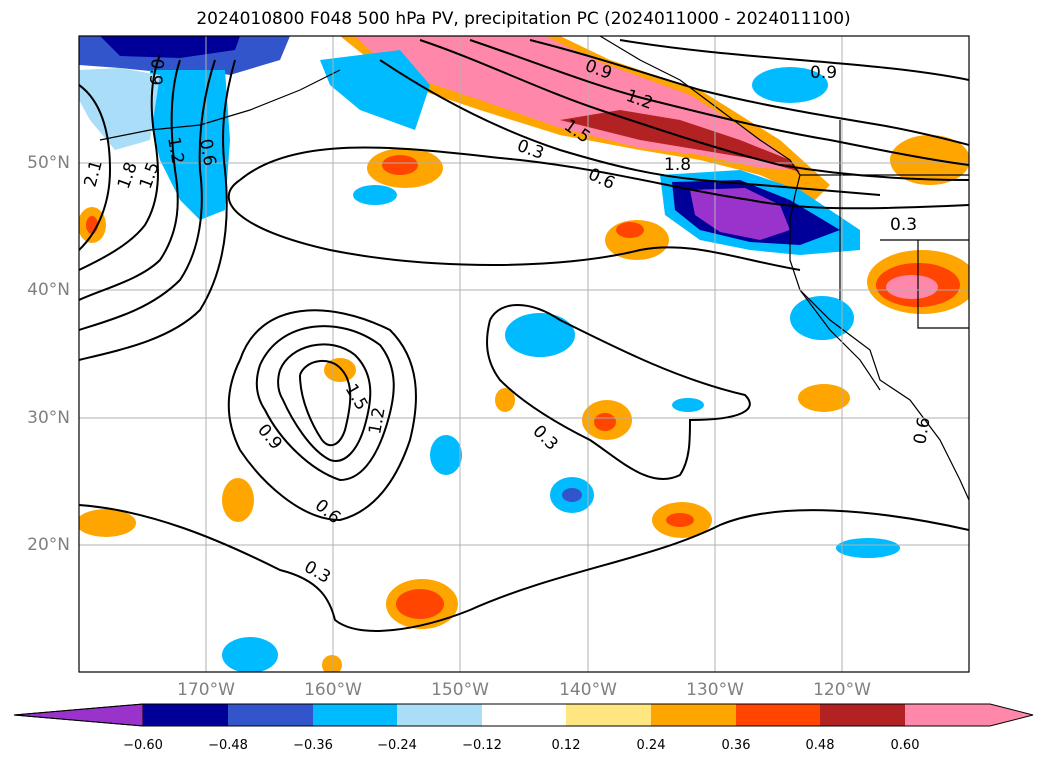  I want to click on precip-negative-column, so click(190, 145).